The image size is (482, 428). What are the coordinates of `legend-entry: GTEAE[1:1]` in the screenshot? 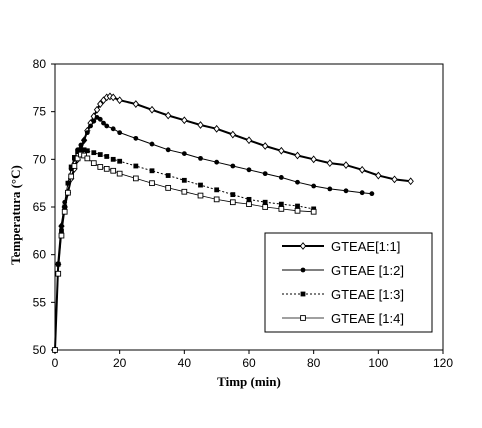 It's located at (341, 246).